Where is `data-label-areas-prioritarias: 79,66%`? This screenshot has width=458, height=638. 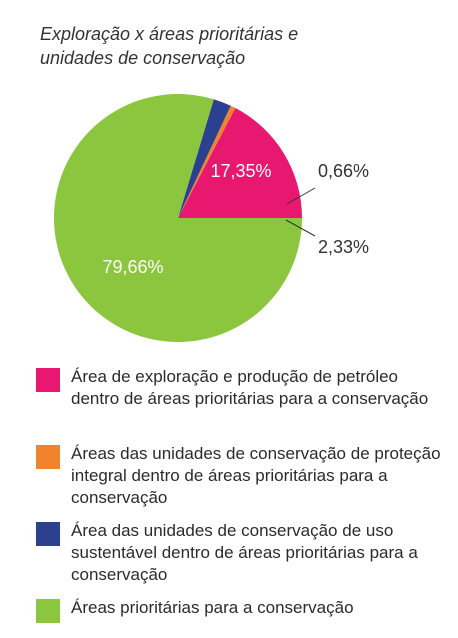 data-label-areas-prioritarias: 79,66% is located at coordinates (132, 267).